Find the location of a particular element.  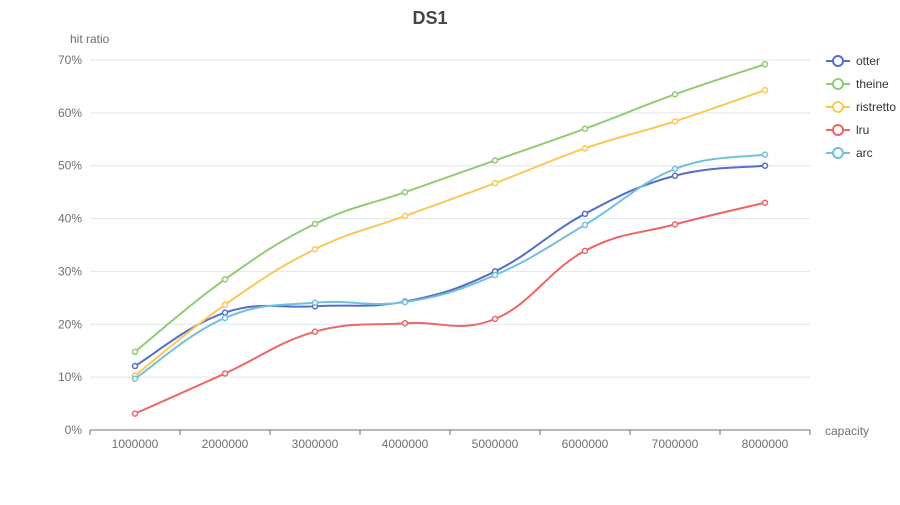

legend-label: ristretto is located at coordinates (876, 107).